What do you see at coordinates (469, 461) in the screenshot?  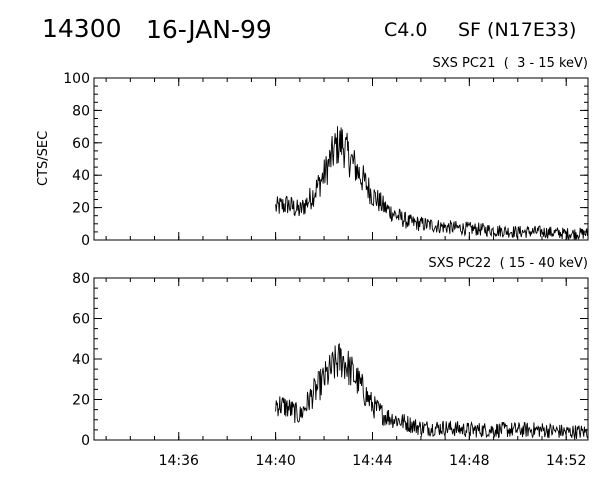 I see `x-tick-label: 14:48` at bounding box center [469, 461].